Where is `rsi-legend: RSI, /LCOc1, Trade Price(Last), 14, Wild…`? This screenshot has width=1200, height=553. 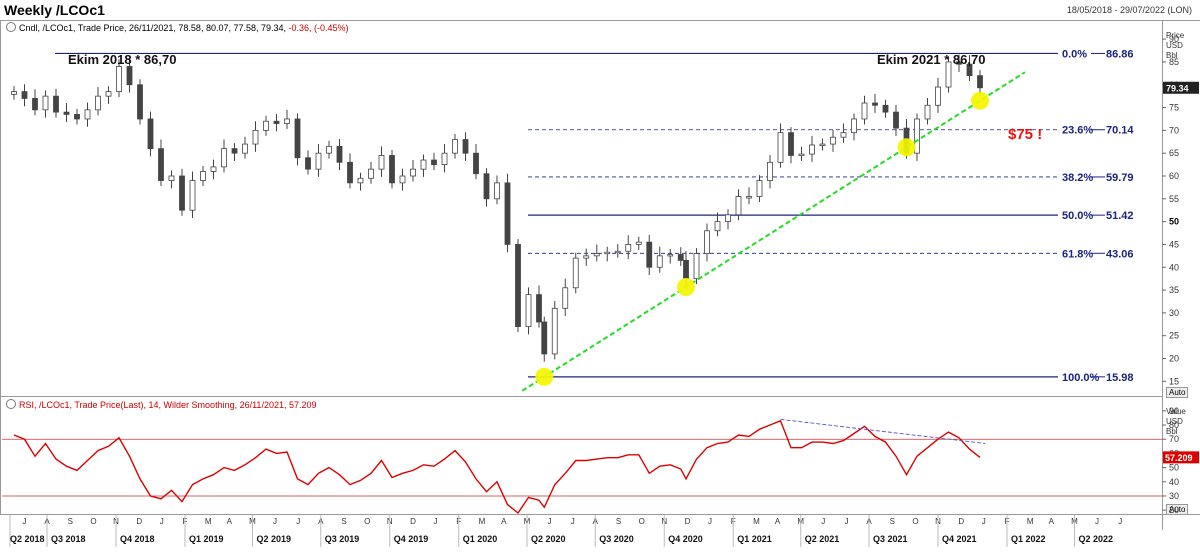 rsi-legend: RSI, /LCOc1, Trade Price(Last), 14, Wild… is located at coordinates (161, 404).